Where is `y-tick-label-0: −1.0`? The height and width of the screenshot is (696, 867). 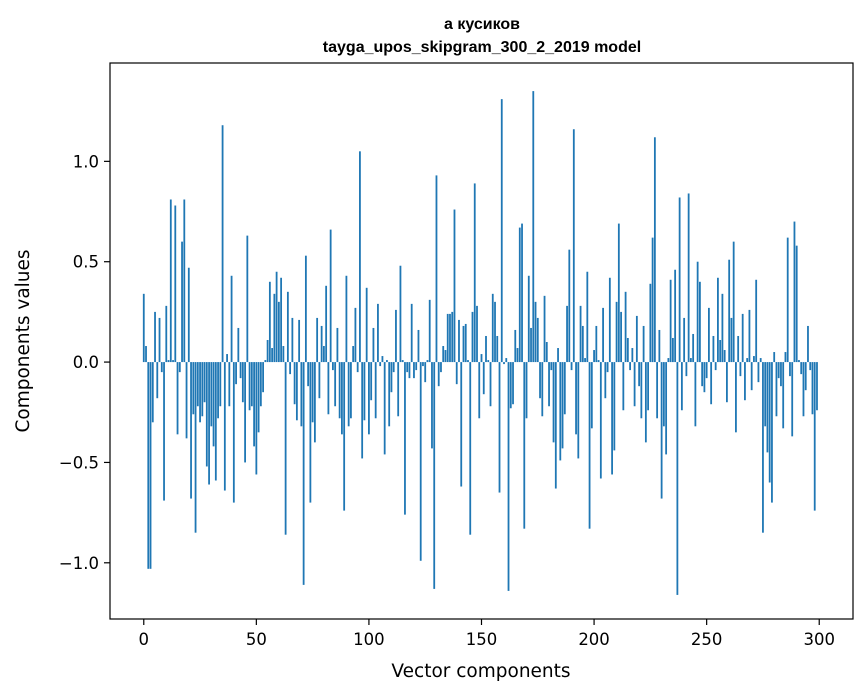 y-tick-label-0: −1.0 is located at coordinates (79, 563).